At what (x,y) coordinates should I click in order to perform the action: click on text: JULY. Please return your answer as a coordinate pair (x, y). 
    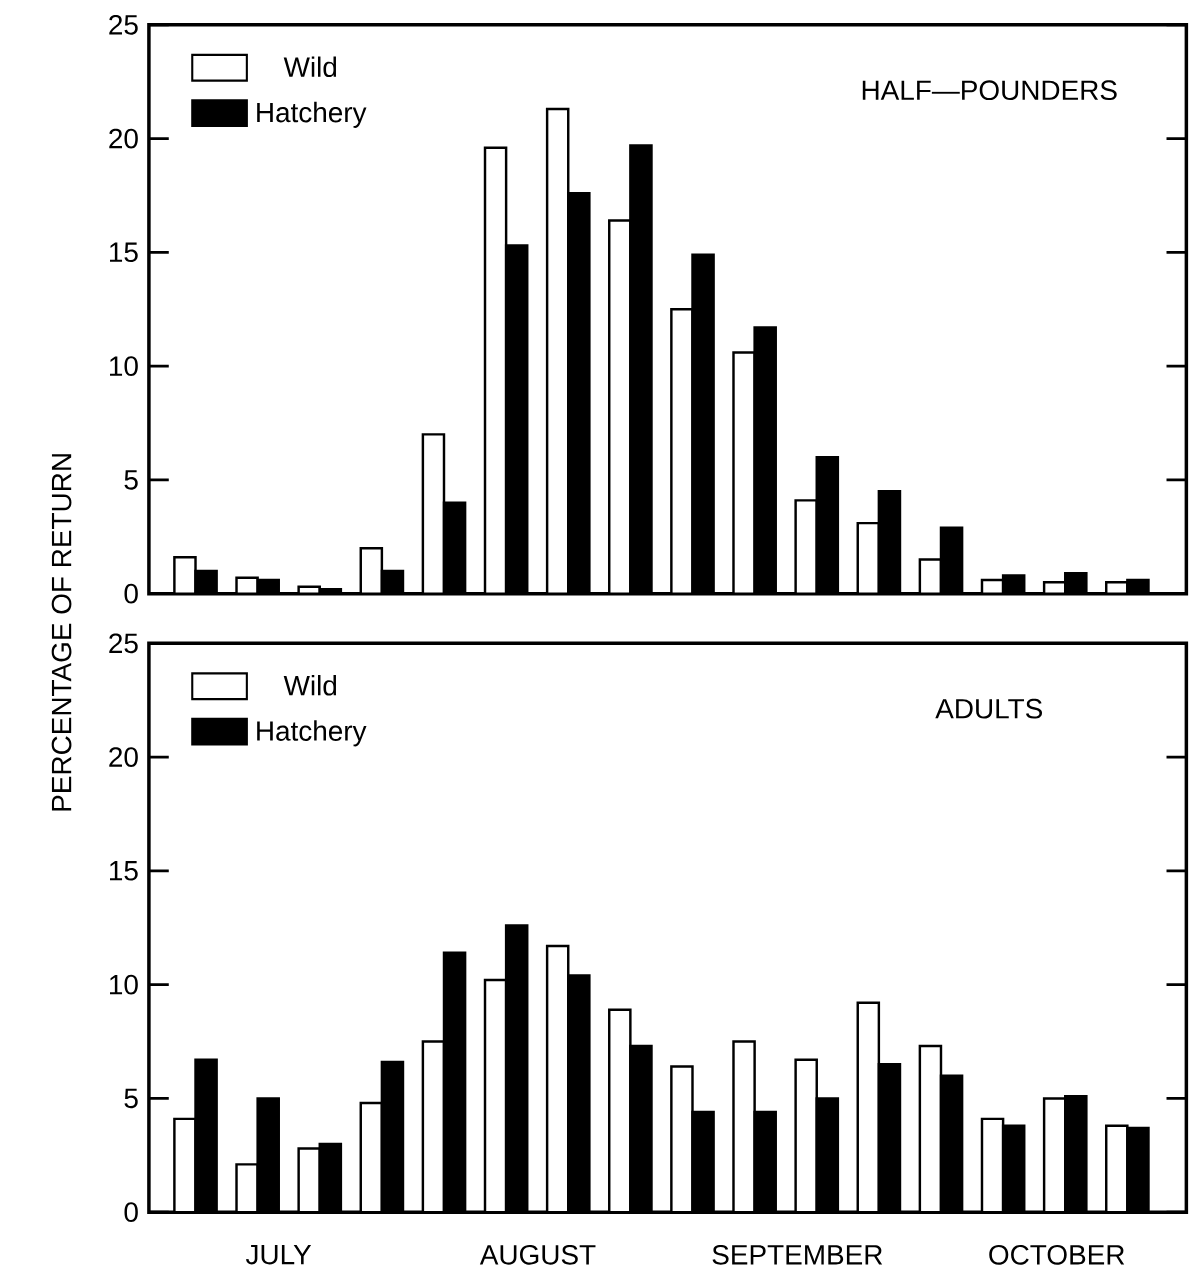
    Looking at the image, I should click on (278, 1254).